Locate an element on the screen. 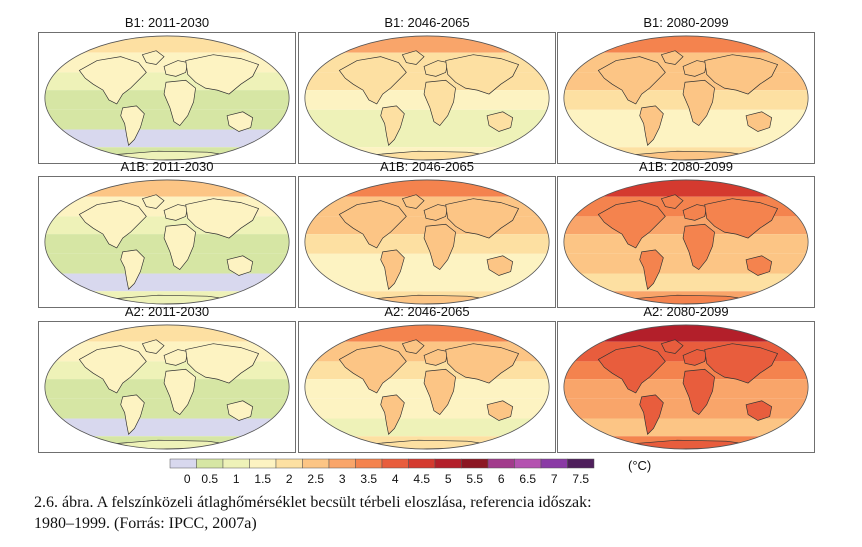 This screenshot has width=862, height=547. colorbar-tick-label: 2 is located at coordinates (289, 479).